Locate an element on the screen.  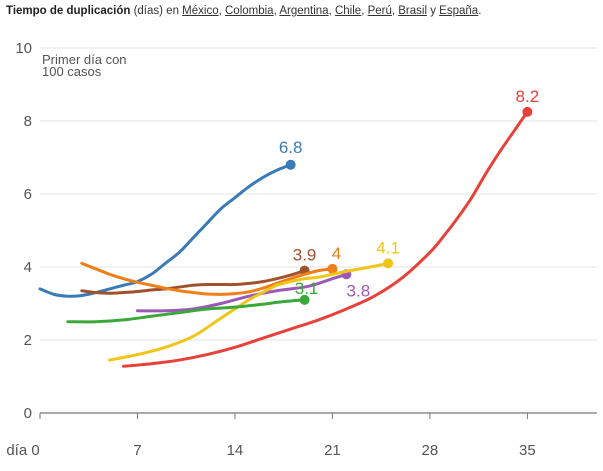
header-country-0: México is located at coordinates (200, 11).